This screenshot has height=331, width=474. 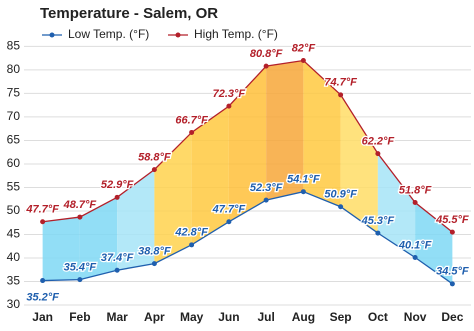 What do you see at coordinates (79, 317) in the screenshot?
I see `x-tick-label: Feb` at bounding box center [79, 317].